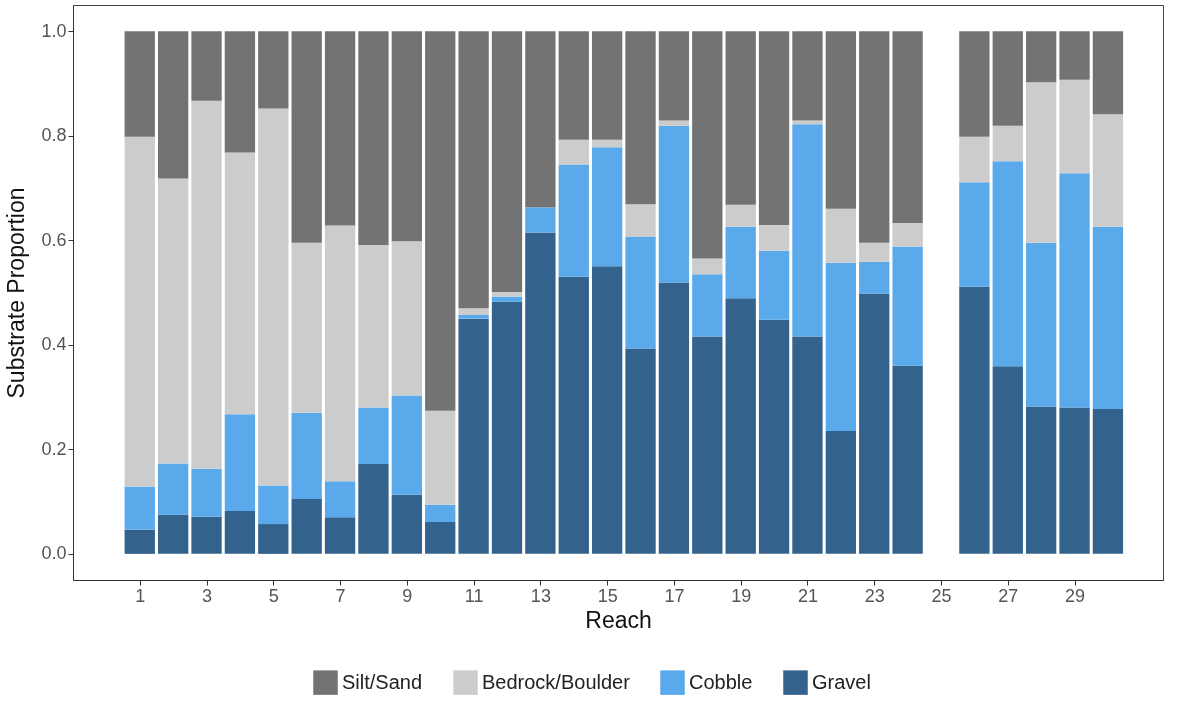  Describe the element at coordinates (54, 30) in the screenshot. I see `y-tick-label: 1.0` at that location.